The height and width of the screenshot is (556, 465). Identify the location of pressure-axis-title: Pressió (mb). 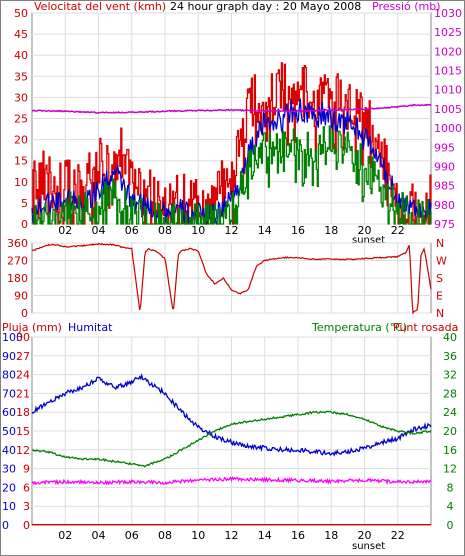
(406, 6).